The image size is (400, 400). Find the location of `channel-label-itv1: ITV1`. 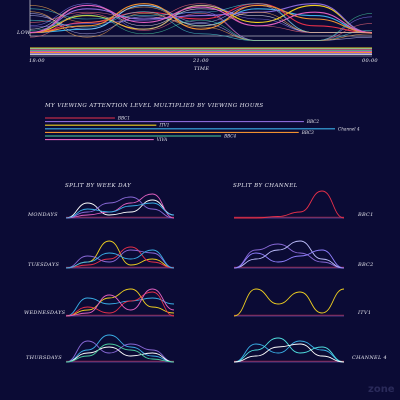

channel-label-itv1: ITV1 is located at coordinates (365, 313).